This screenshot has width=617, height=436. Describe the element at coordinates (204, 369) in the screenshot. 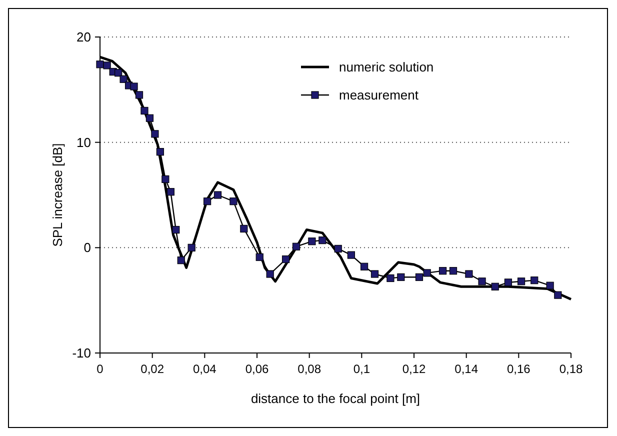

I see `x-tick-label: 0,04` at that location.